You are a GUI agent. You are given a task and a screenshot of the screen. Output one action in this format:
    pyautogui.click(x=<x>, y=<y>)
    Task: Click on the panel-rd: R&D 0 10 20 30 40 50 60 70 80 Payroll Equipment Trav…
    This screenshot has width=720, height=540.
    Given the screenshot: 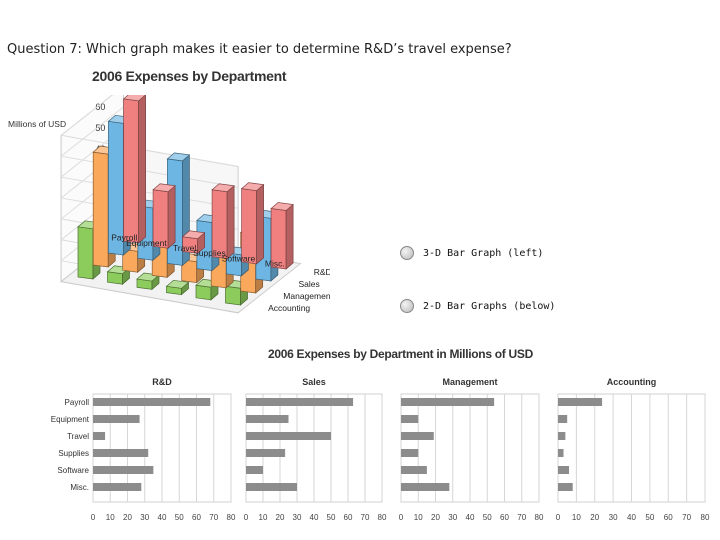 What is the action you would take?
    pyautogui.click(x=143, y=448)
    